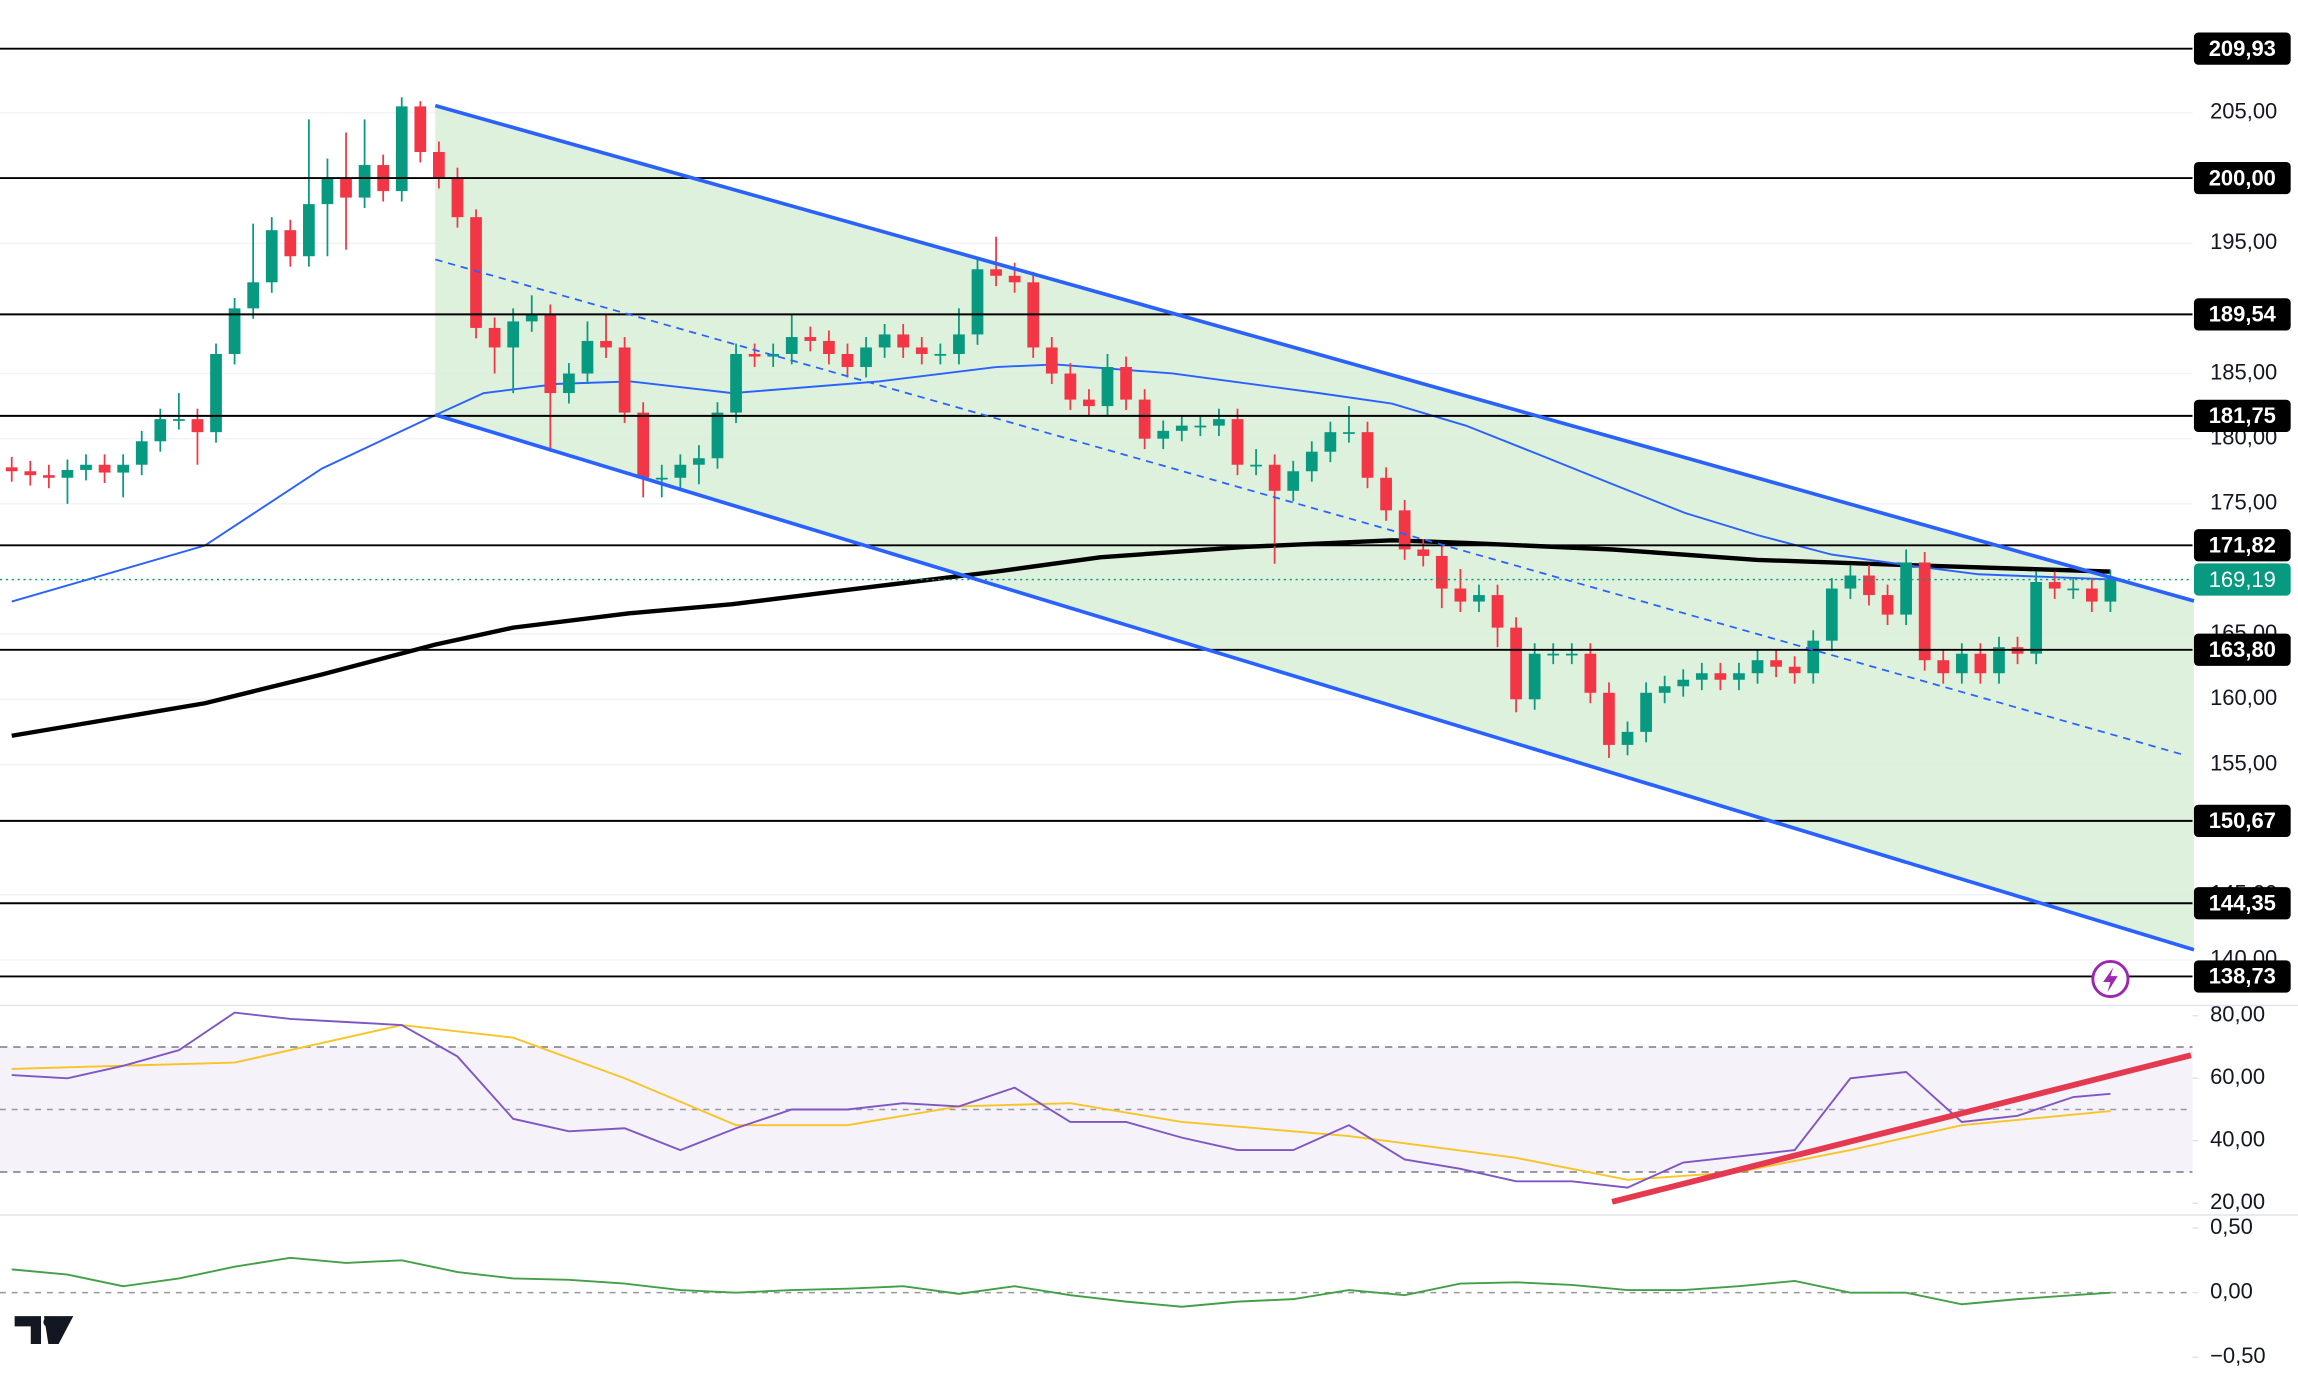  I want to click on y-tick-label: 160,00, so click(2243, 697).